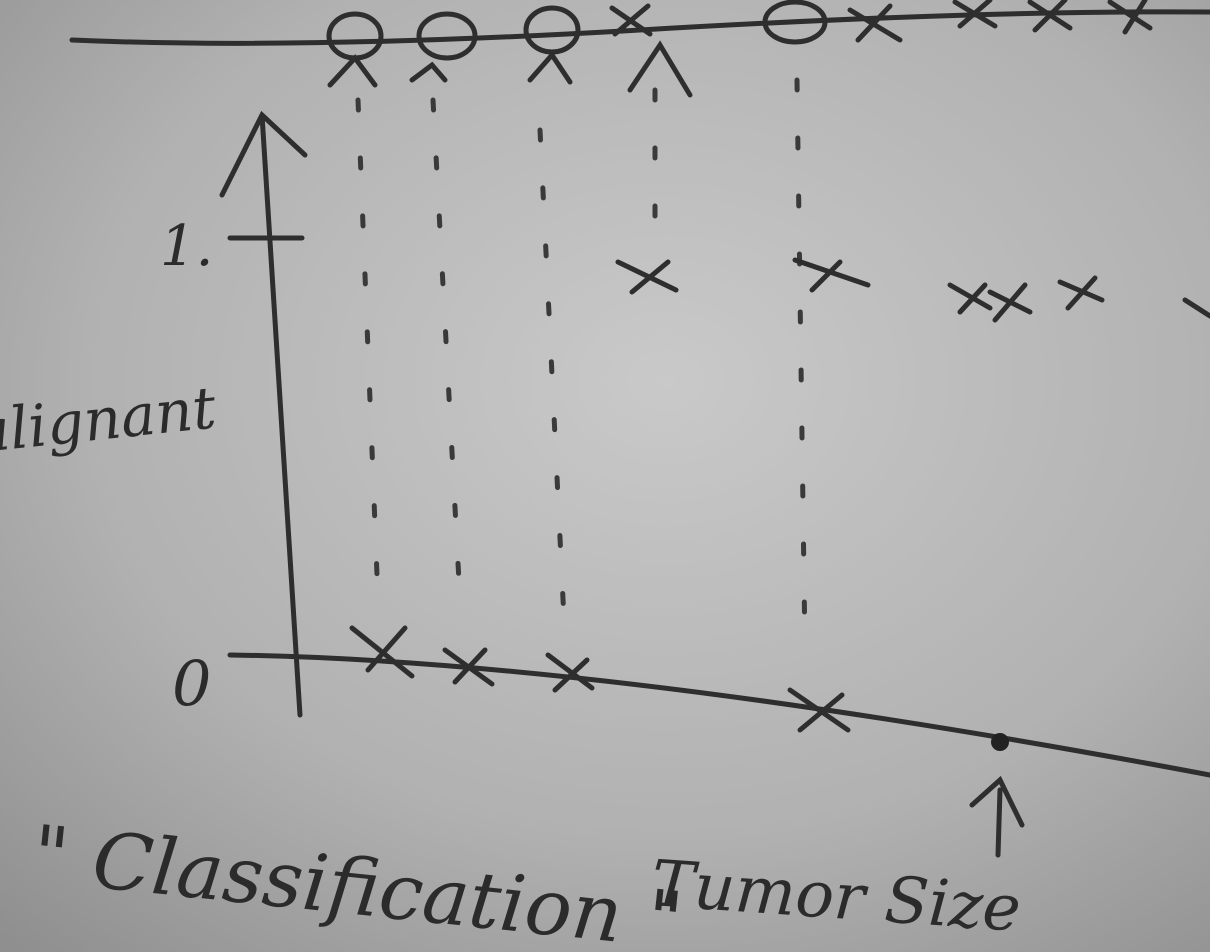 The height and width of the screenshot is (952, 1210). What do you see at coordinates (739, 49) in the screenshot?
I see `top-markers` at bounding box center [739, 49].